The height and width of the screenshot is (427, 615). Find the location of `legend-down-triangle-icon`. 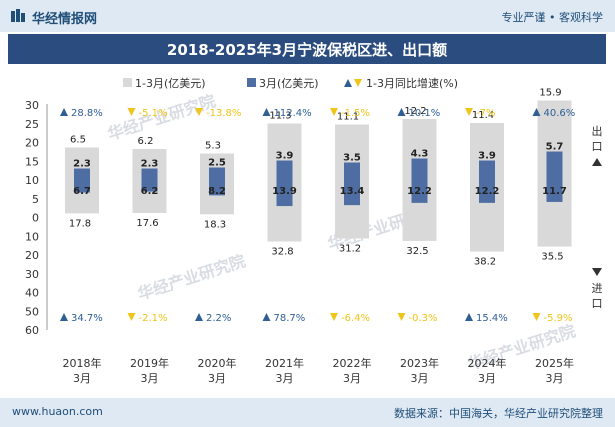

legend-down-triangle-icon is located at coordinates (358, 83).